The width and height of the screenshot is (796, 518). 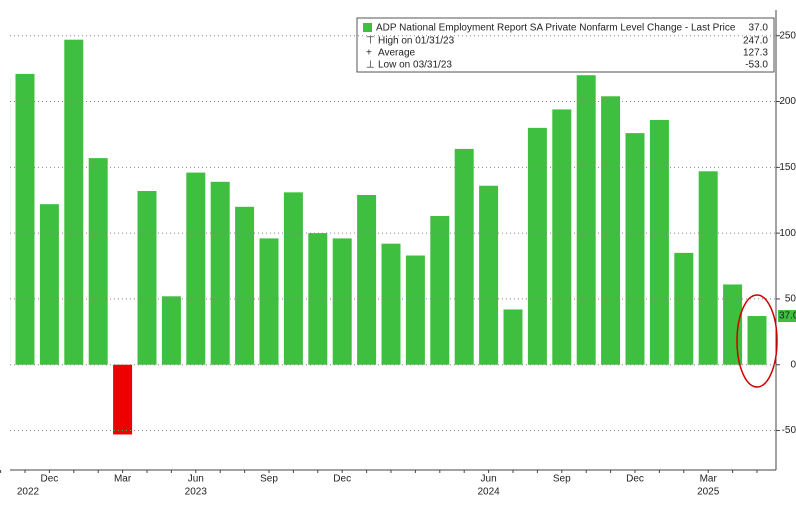 What do you see at coordinates (370, 65) in the screenshot?
I see `legend-icon: ⊥` at bounding box center [370, 65].